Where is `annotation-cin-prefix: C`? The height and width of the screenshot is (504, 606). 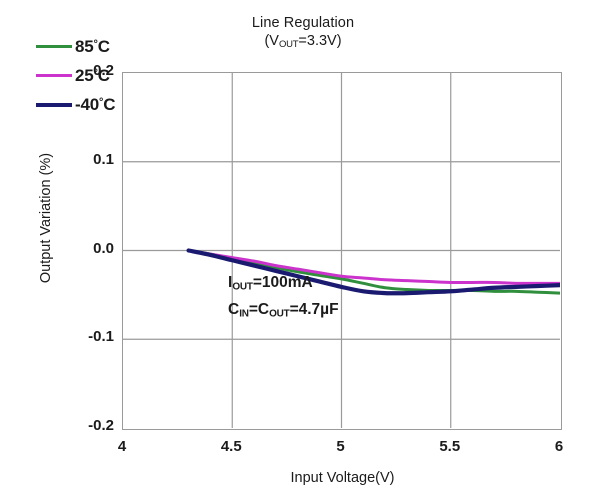 annotation-cin-prefix: C is located at coordinates (234, 309).